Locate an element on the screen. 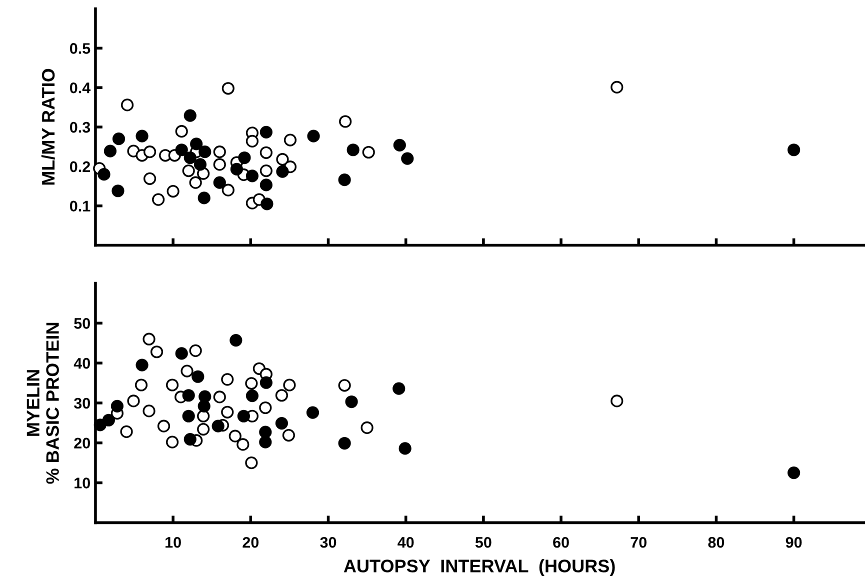  y-tick-label: 0.3 is located at coordinates (80, 127).